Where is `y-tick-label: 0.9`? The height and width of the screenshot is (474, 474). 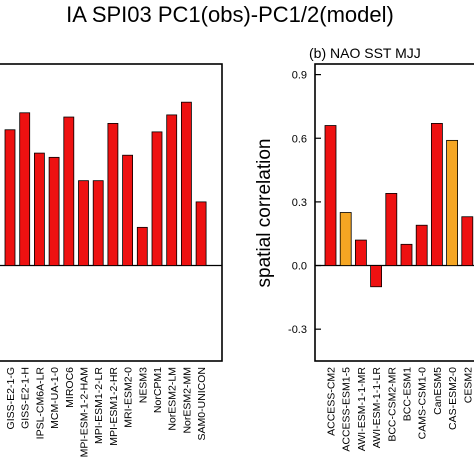 y-tick-label: 0.9 is located at coordinates (299, 76).